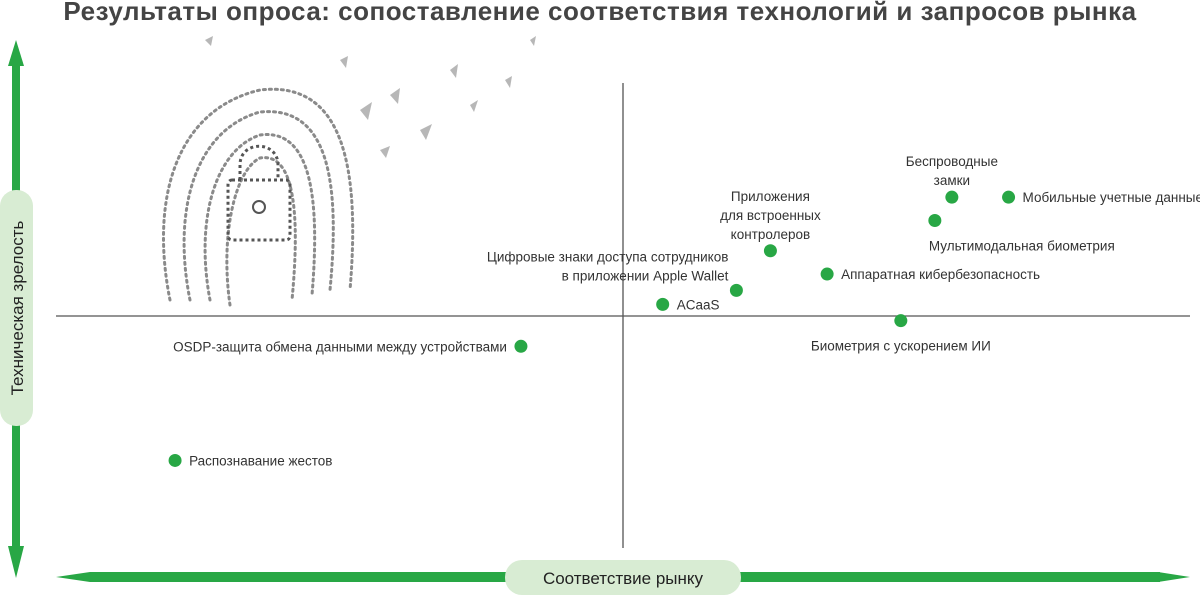 Image resolution: width=1200 pixels, height=595 pixels. I want to click on point-label-line: Мультимодальная биометрия, so click(1022, 245).